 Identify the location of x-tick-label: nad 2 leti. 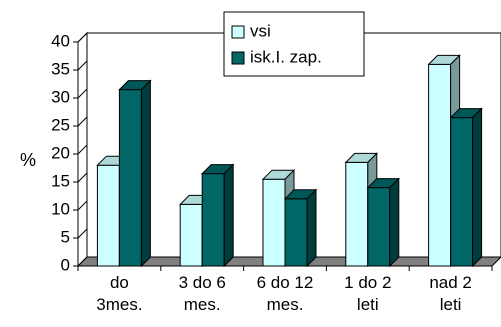
(450, 293).